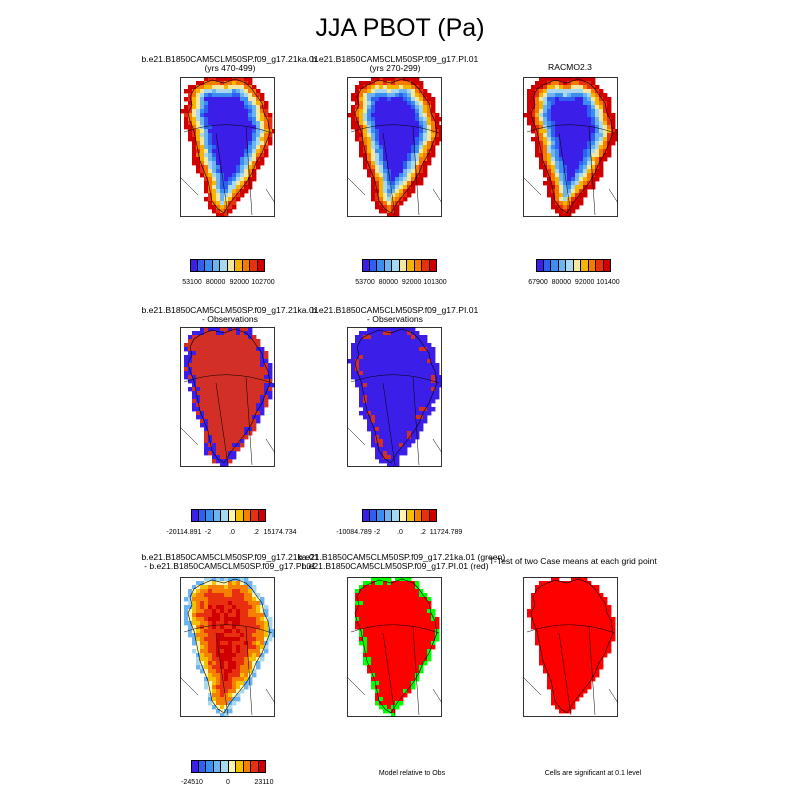  Describe the element at coordinates (426, 515) in the screenshot. I see `colorbar-box` at that location.